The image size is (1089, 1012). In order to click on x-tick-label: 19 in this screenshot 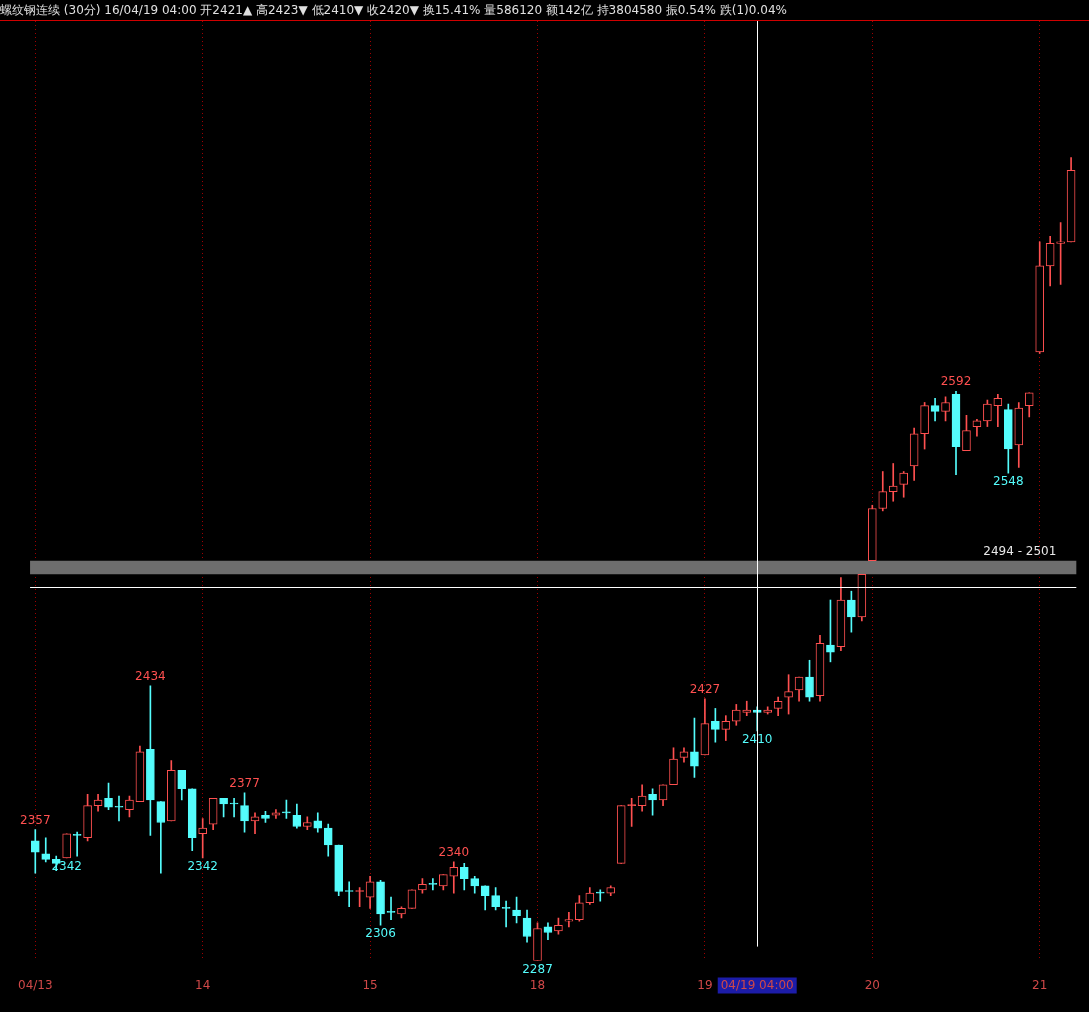, I will do `click(705, 984)`.